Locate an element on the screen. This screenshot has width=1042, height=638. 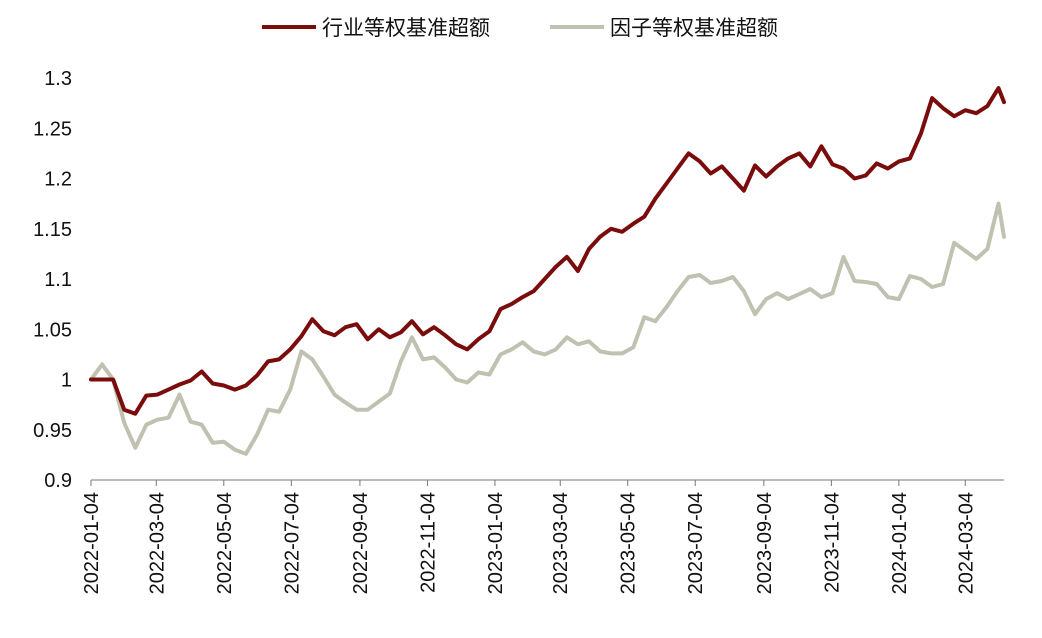
legend-label-factor: 因子等权基准超额 is located at coordinates (694, 28).